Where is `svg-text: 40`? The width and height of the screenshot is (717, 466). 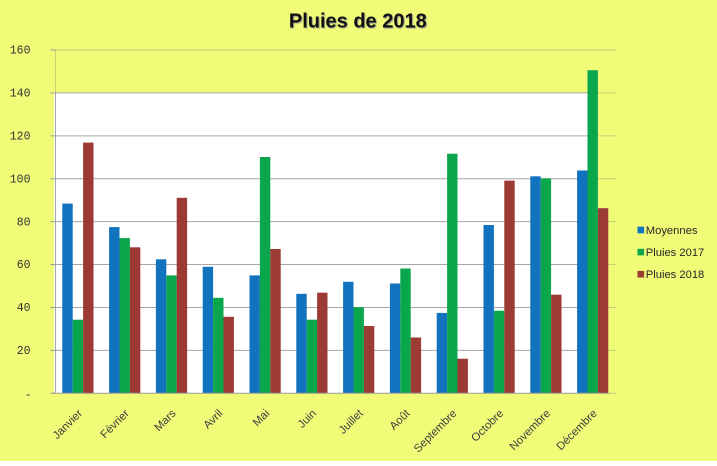
svg-text: 40 is located at coordinates (24, 308).